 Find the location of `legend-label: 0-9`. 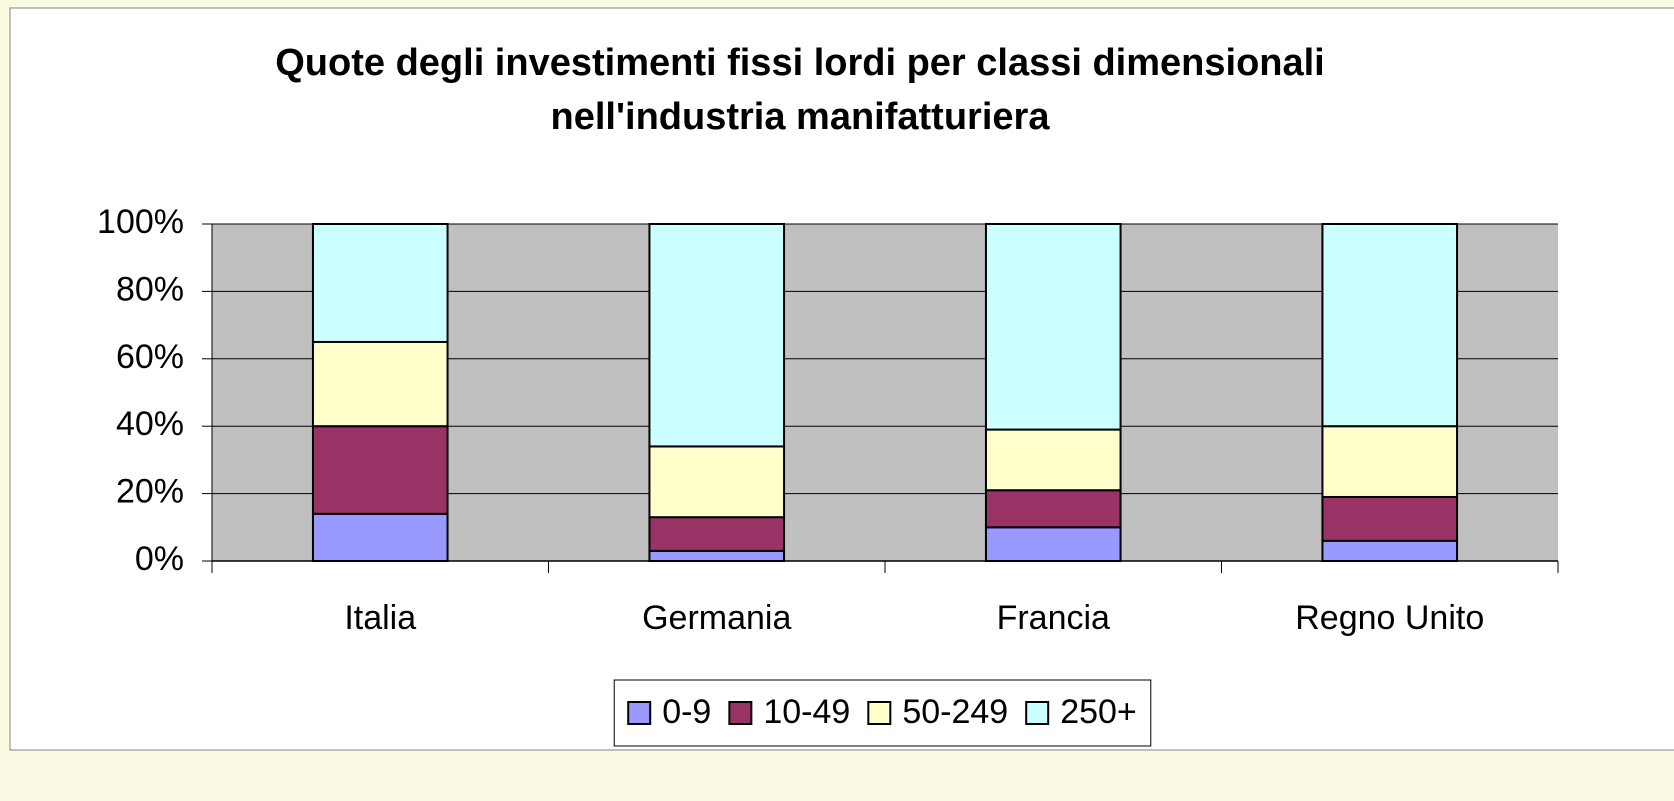

legend-label: 0-9 is located at coordinates (686, 712).